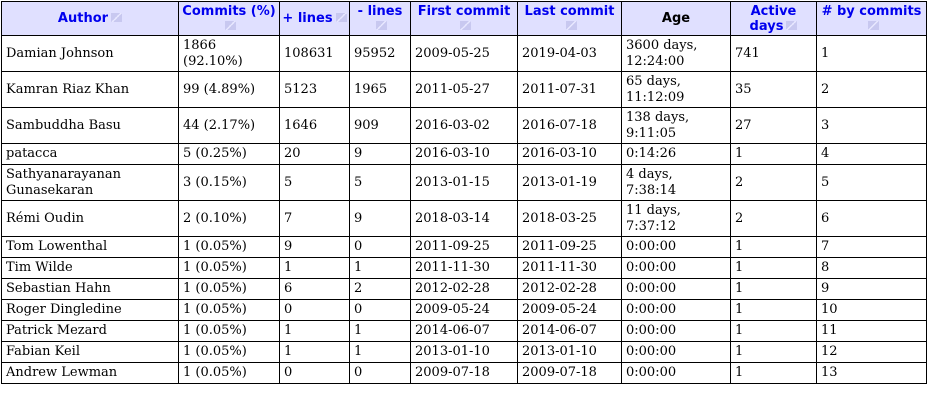  What do you see at coordinates (569, 218) in the screenshot?
I see `last-commit-cell: 2018-03-25` at bounding box center [569, 218].